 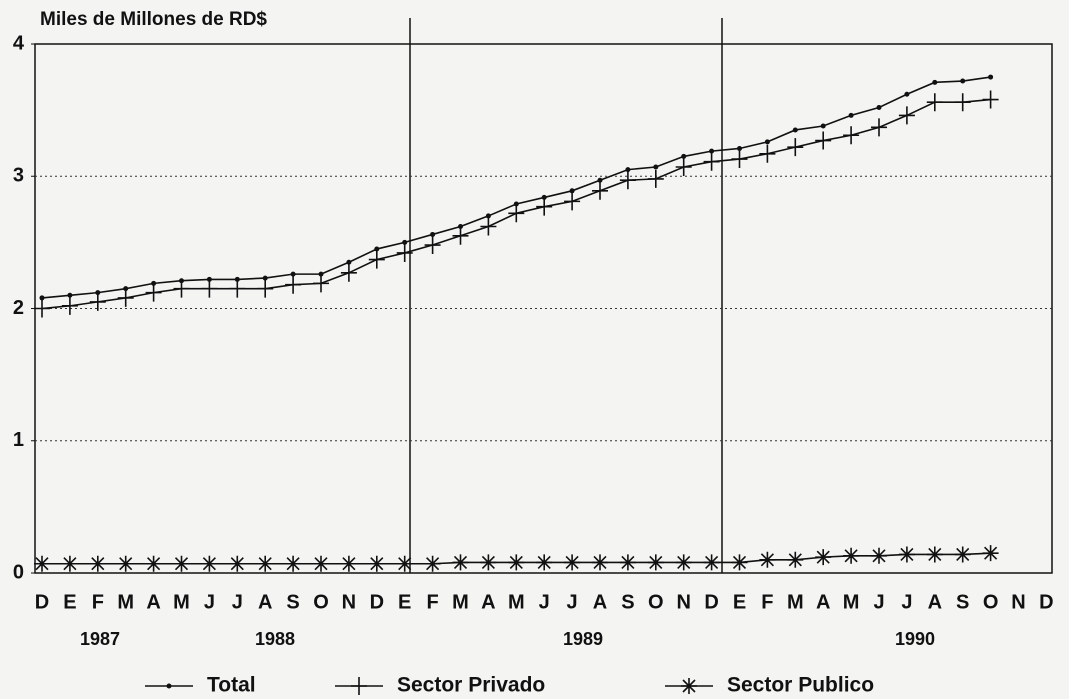 I want to click on year-label: 1988, so click(x=275, y=639).